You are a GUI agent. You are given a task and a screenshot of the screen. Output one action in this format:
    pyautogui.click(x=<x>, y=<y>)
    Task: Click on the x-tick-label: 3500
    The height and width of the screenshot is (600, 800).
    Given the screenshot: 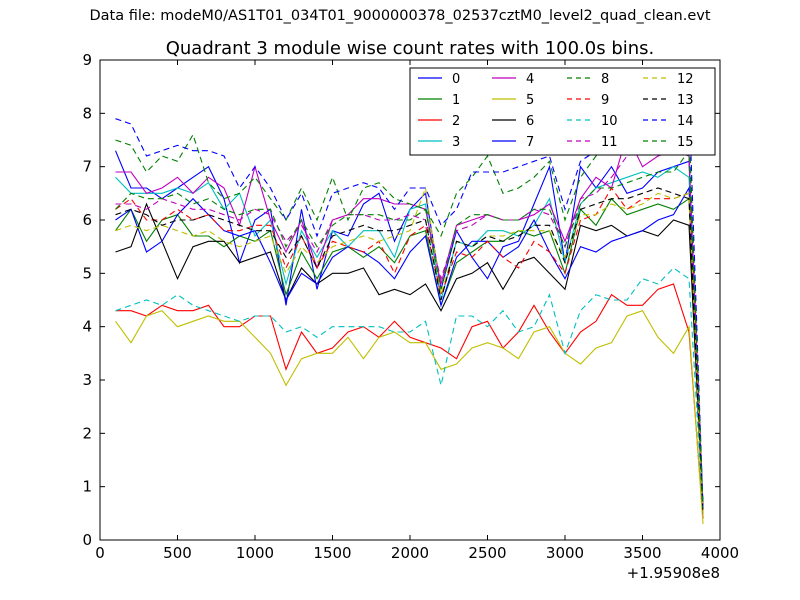 What is the action you would take?
    pyautogui.click(x=642, y=553)
    